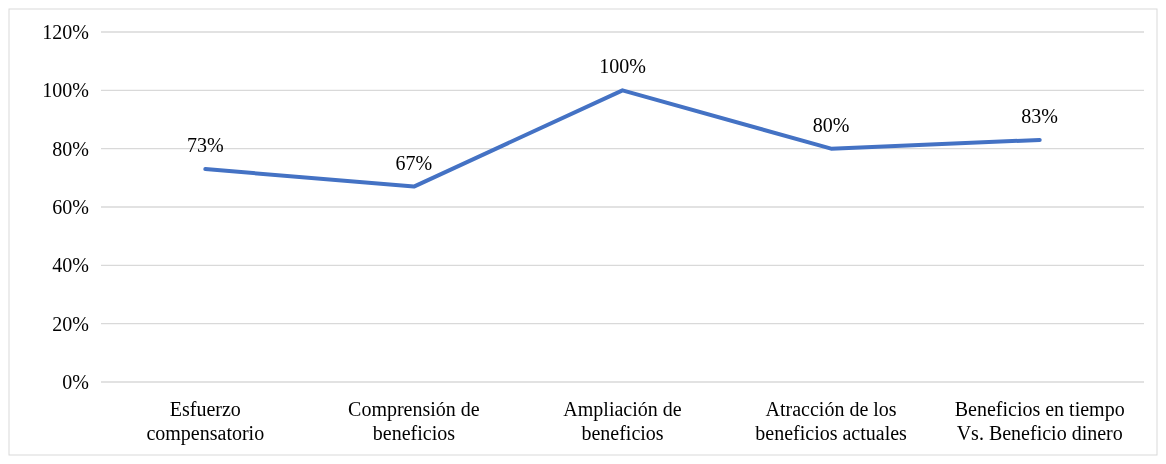 The image size is (1166, 464). I want to click on text: 73%, so click(205, 145).